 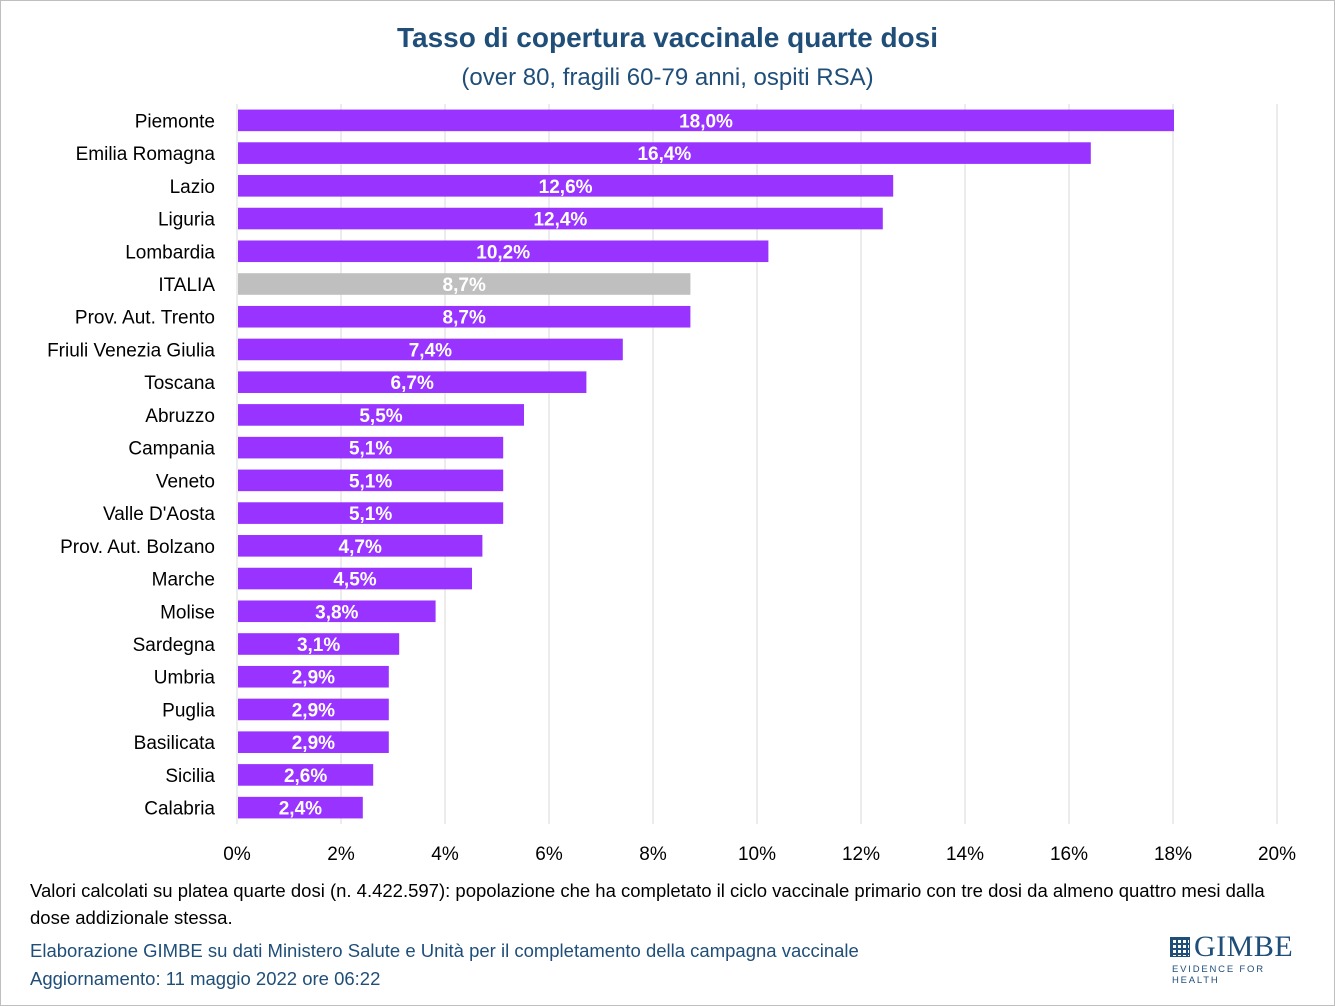 I want to click on bar-value-label: 4,7%, so click(x=360, y=547).